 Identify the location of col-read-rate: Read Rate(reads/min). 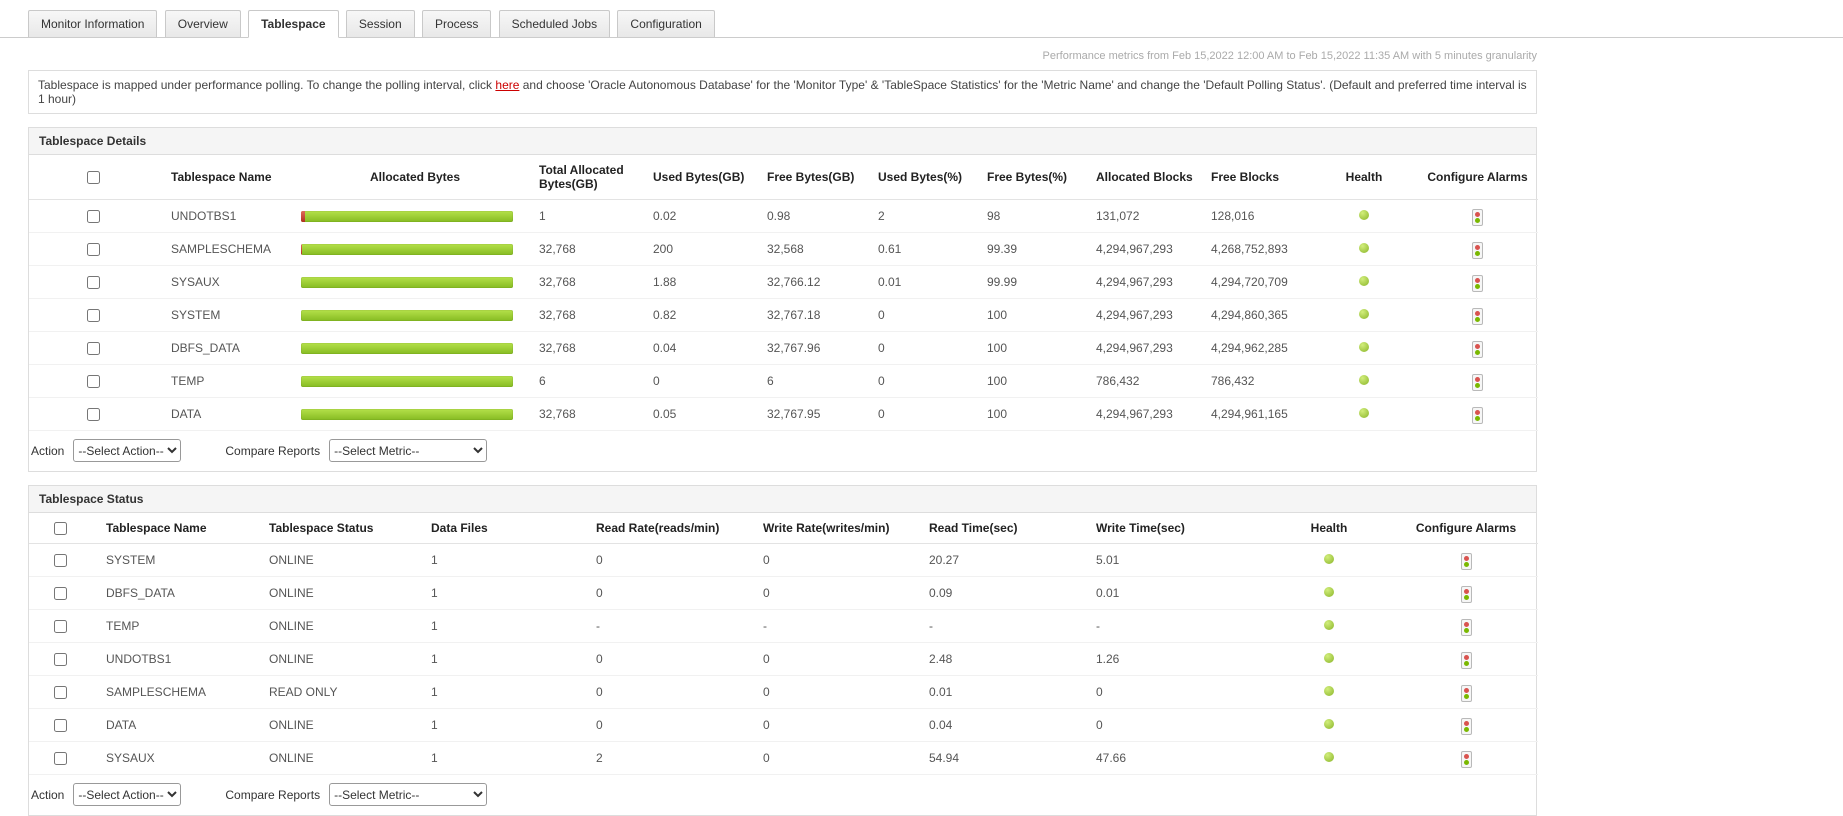
(679, 528).